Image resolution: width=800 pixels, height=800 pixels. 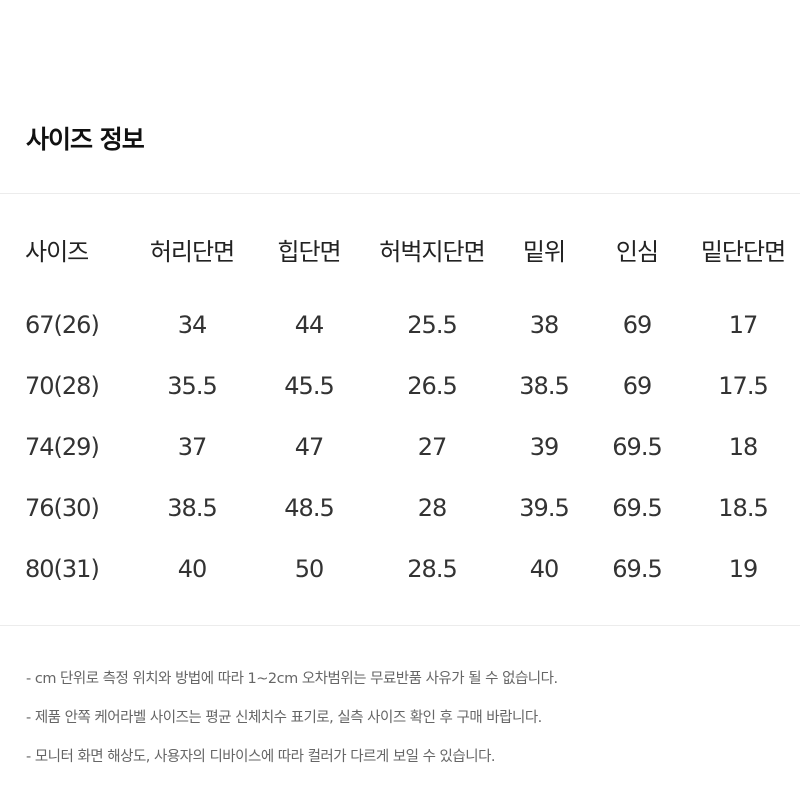 I want to click on table-cell: 37, so click(x=192, y=447).